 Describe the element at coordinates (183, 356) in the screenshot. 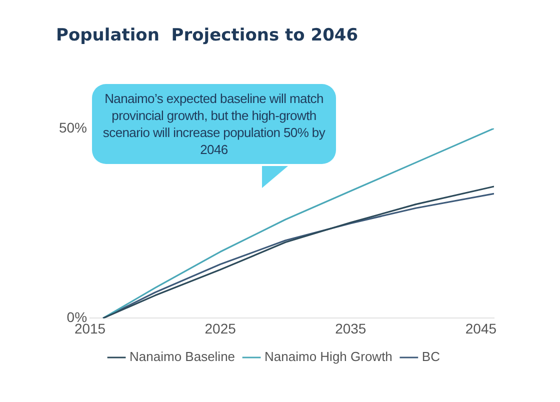

I see `legend-label: Nanaimo Baseline` at that location.